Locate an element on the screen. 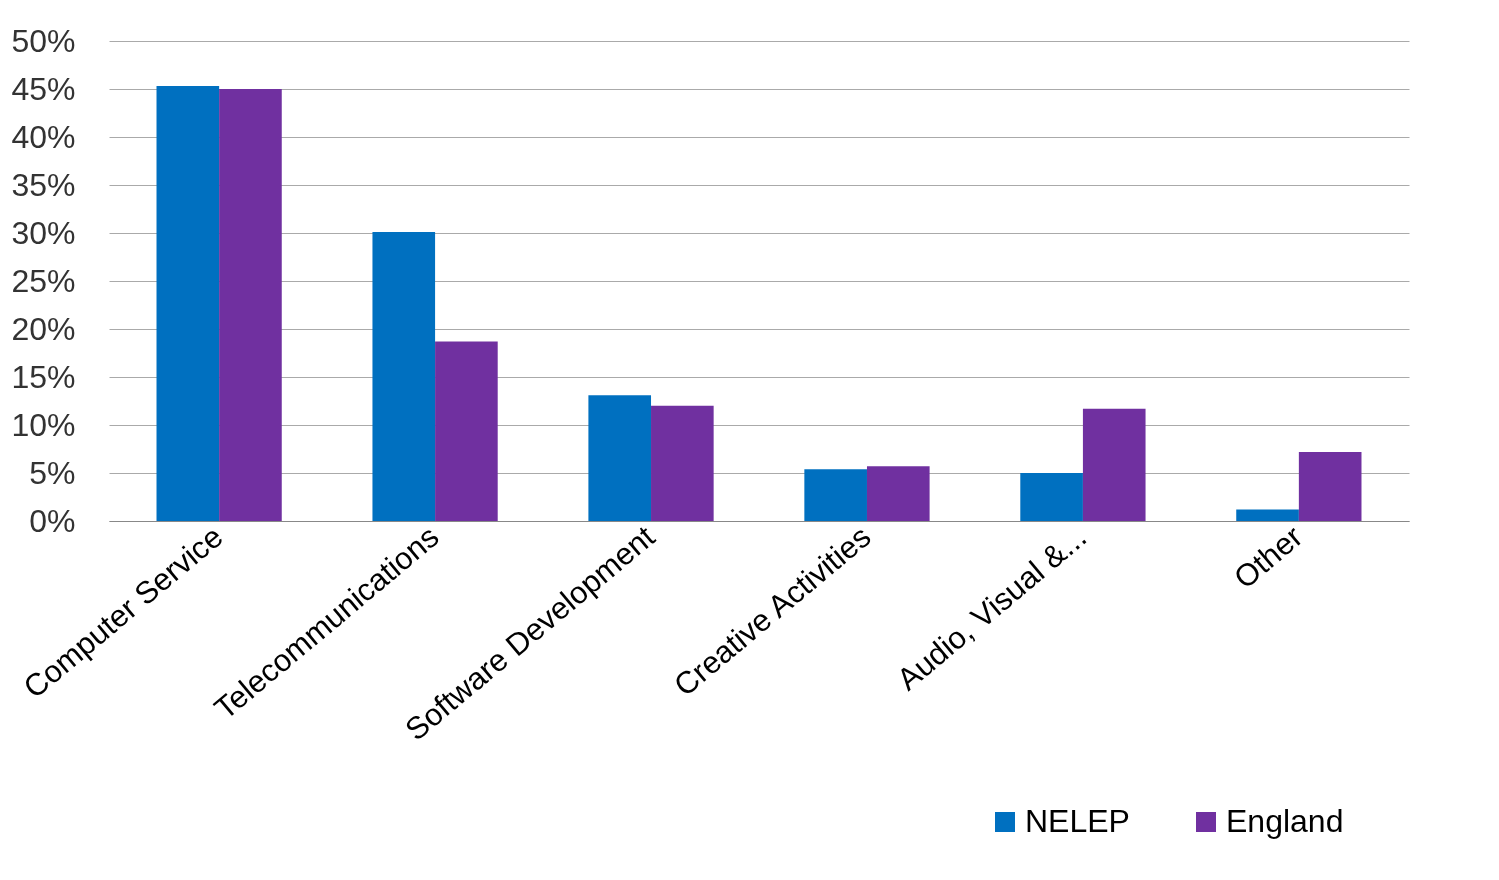 This screenshot has height=880, width=1499. y-tick-label: 30% is located at coordinates (43, 232).